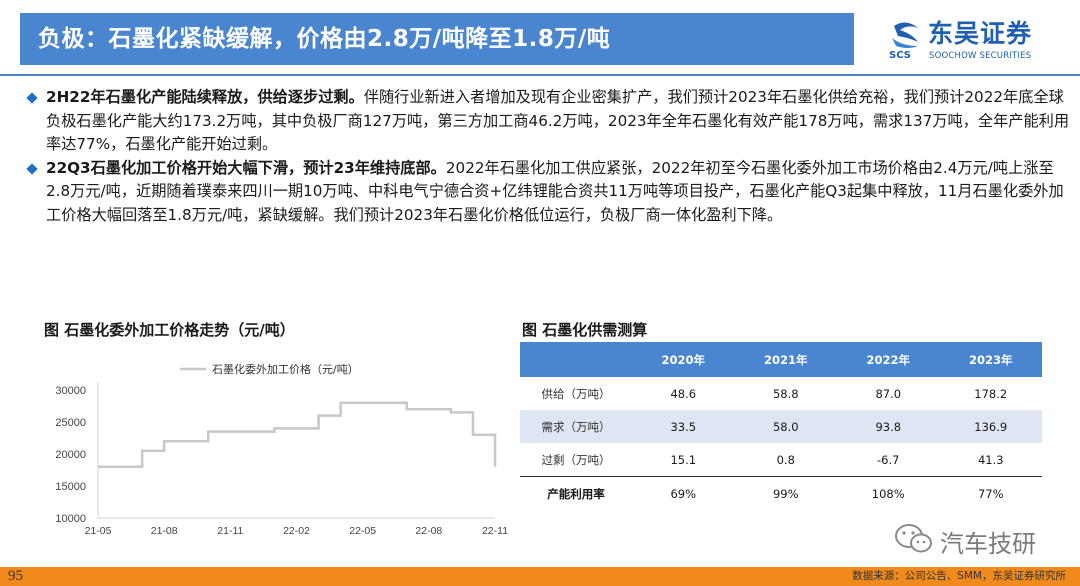 The image size is (1080, 586). I want to click on title-bar: 负极：石墨化紧缺缓解，价格由2.8万/吨降至1.8万/吨, so click(437, 39).